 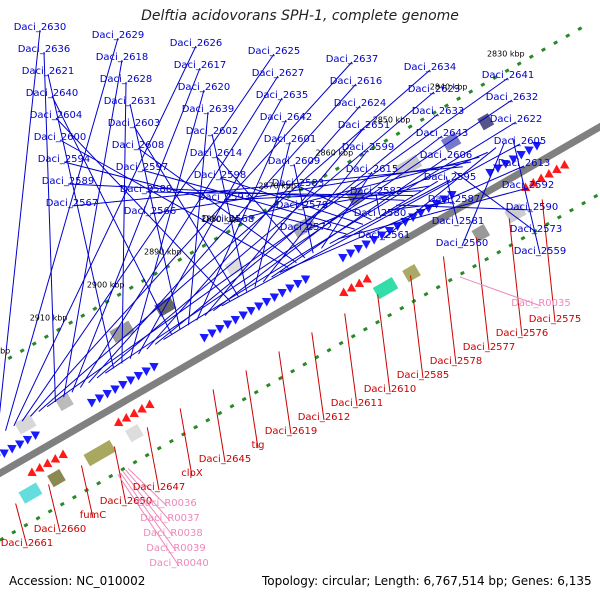 I want to click on gene-label: Daci_2641, so click(x=508, y=75).